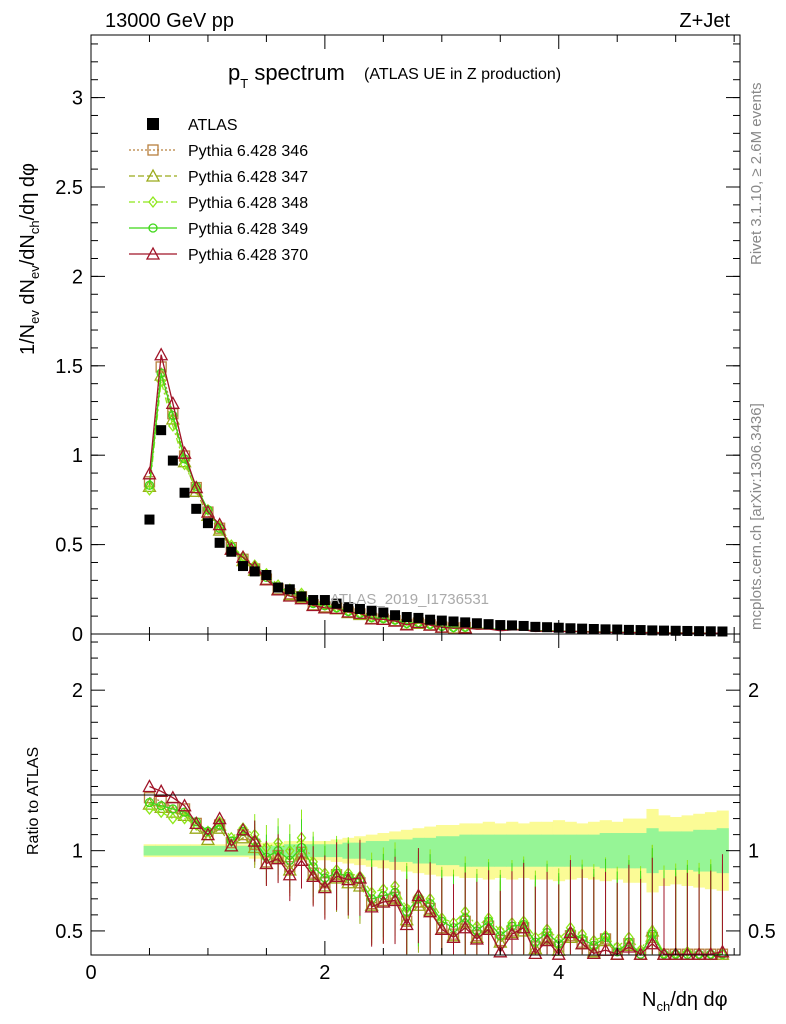 The height and width of the screenshot is (1024, 786). Describe the element at coordinates (324, 973) in the screenshot. I see `tick-label-x: 2` at that location.